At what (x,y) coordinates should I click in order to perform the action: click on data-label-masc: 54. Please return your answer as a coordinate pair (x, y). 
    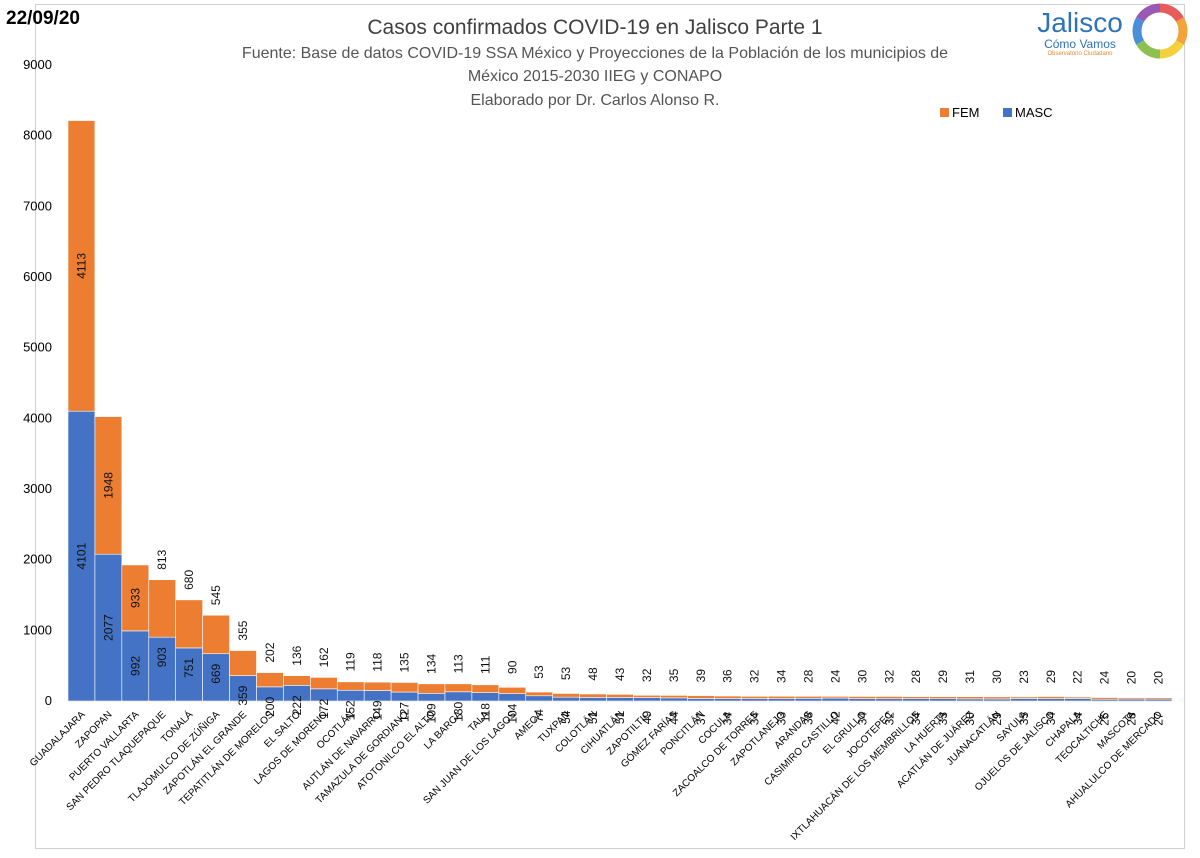
    Looking at the image, I should click on (566, 717).